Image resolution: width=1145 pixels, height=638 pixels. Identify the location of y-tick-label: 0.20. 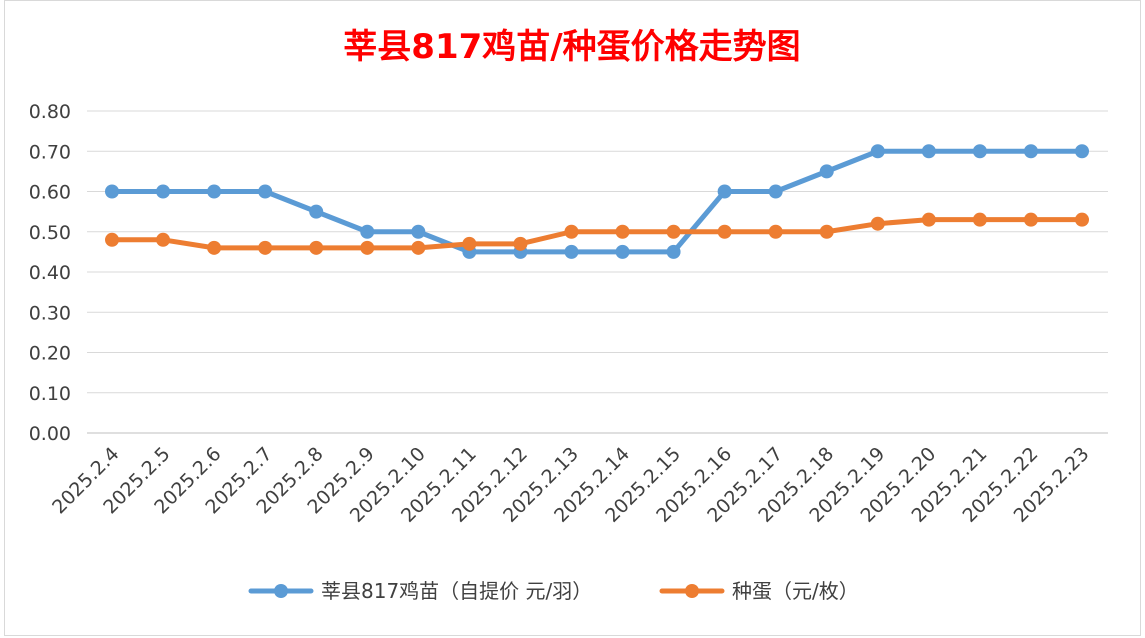
(50, 354).